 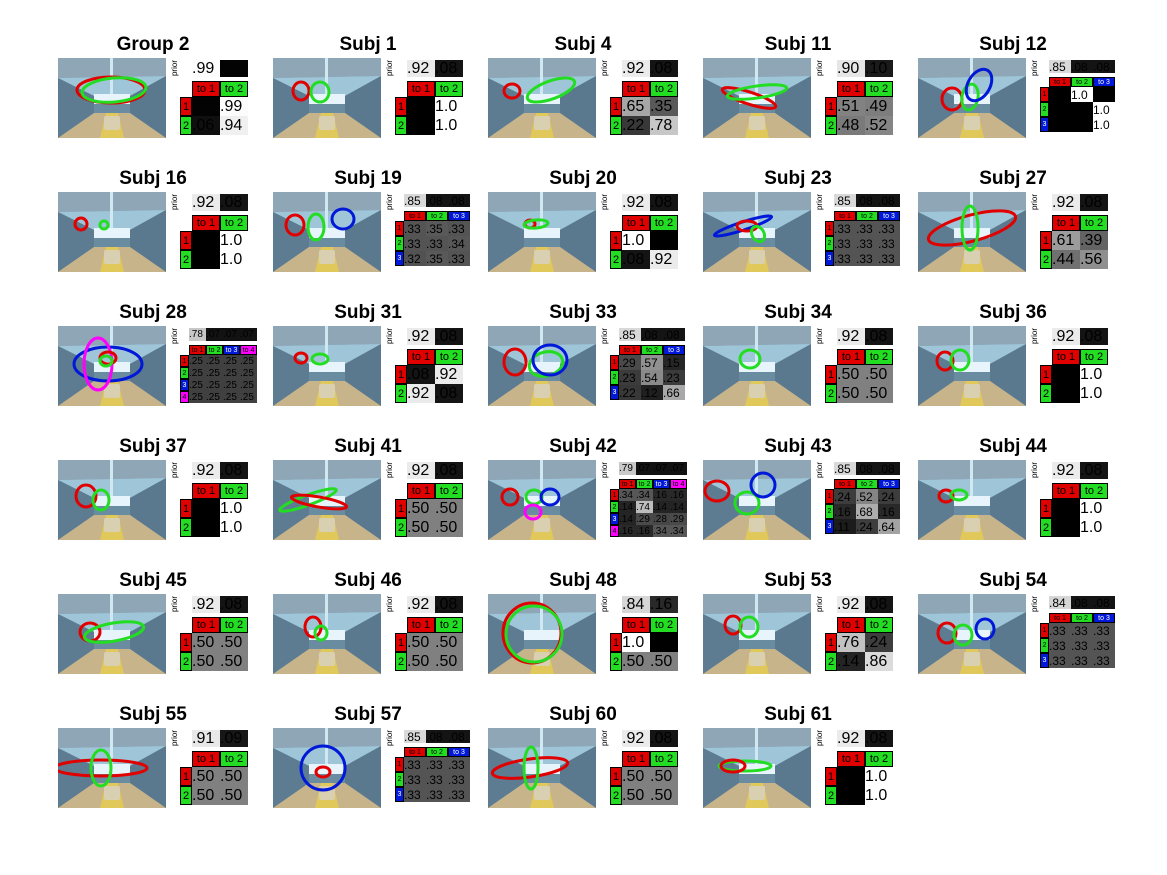 What do you see at coordinates (583, 446) in the screenshot?
I see `panel-title: Subj 42` at bounding box center [583, 446].